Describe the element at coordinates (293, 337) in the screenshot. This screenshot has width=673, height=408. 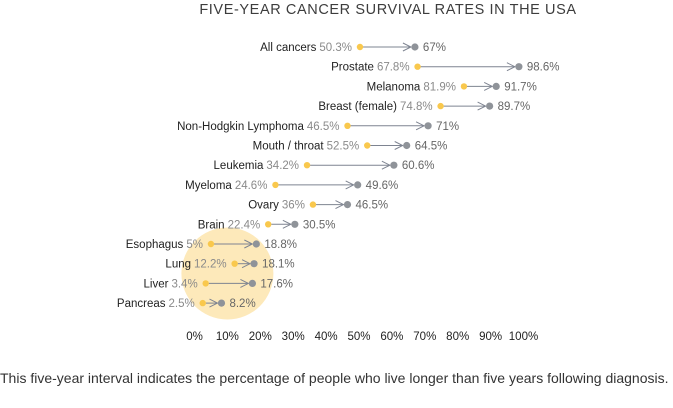
I see `x-tick-label: 30%` at that location.